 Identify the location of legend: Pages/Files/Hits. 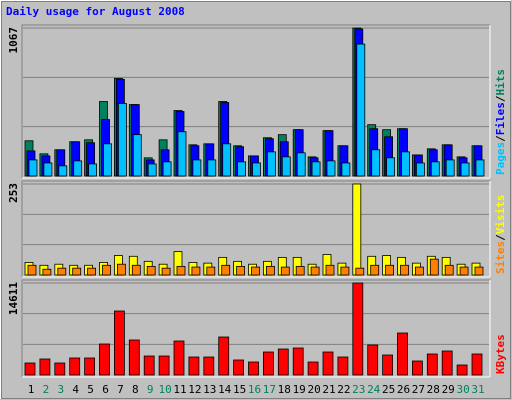
(500, 122).